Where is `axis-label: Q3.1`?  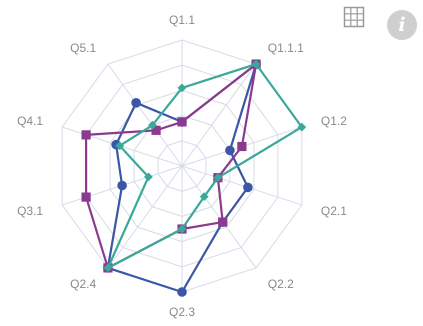
axis-label: Q3.1 is located at coordinates (30, 211).